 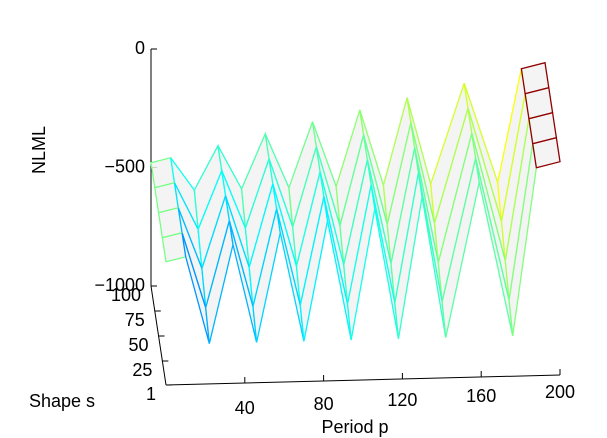 I want to click on surface-cell, so click(x=546, y=152).